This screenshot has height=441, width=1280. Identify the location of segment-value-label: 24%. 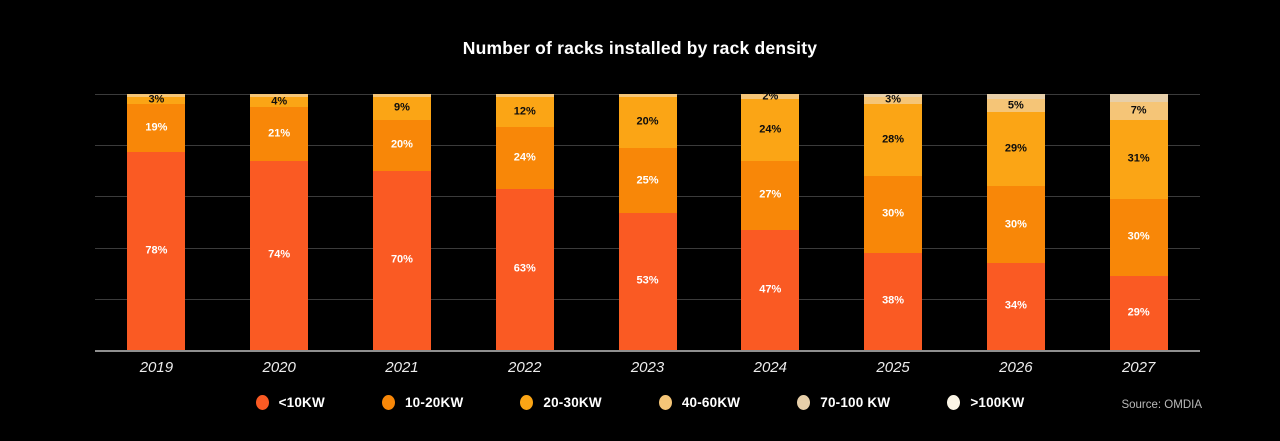
(770, 129).